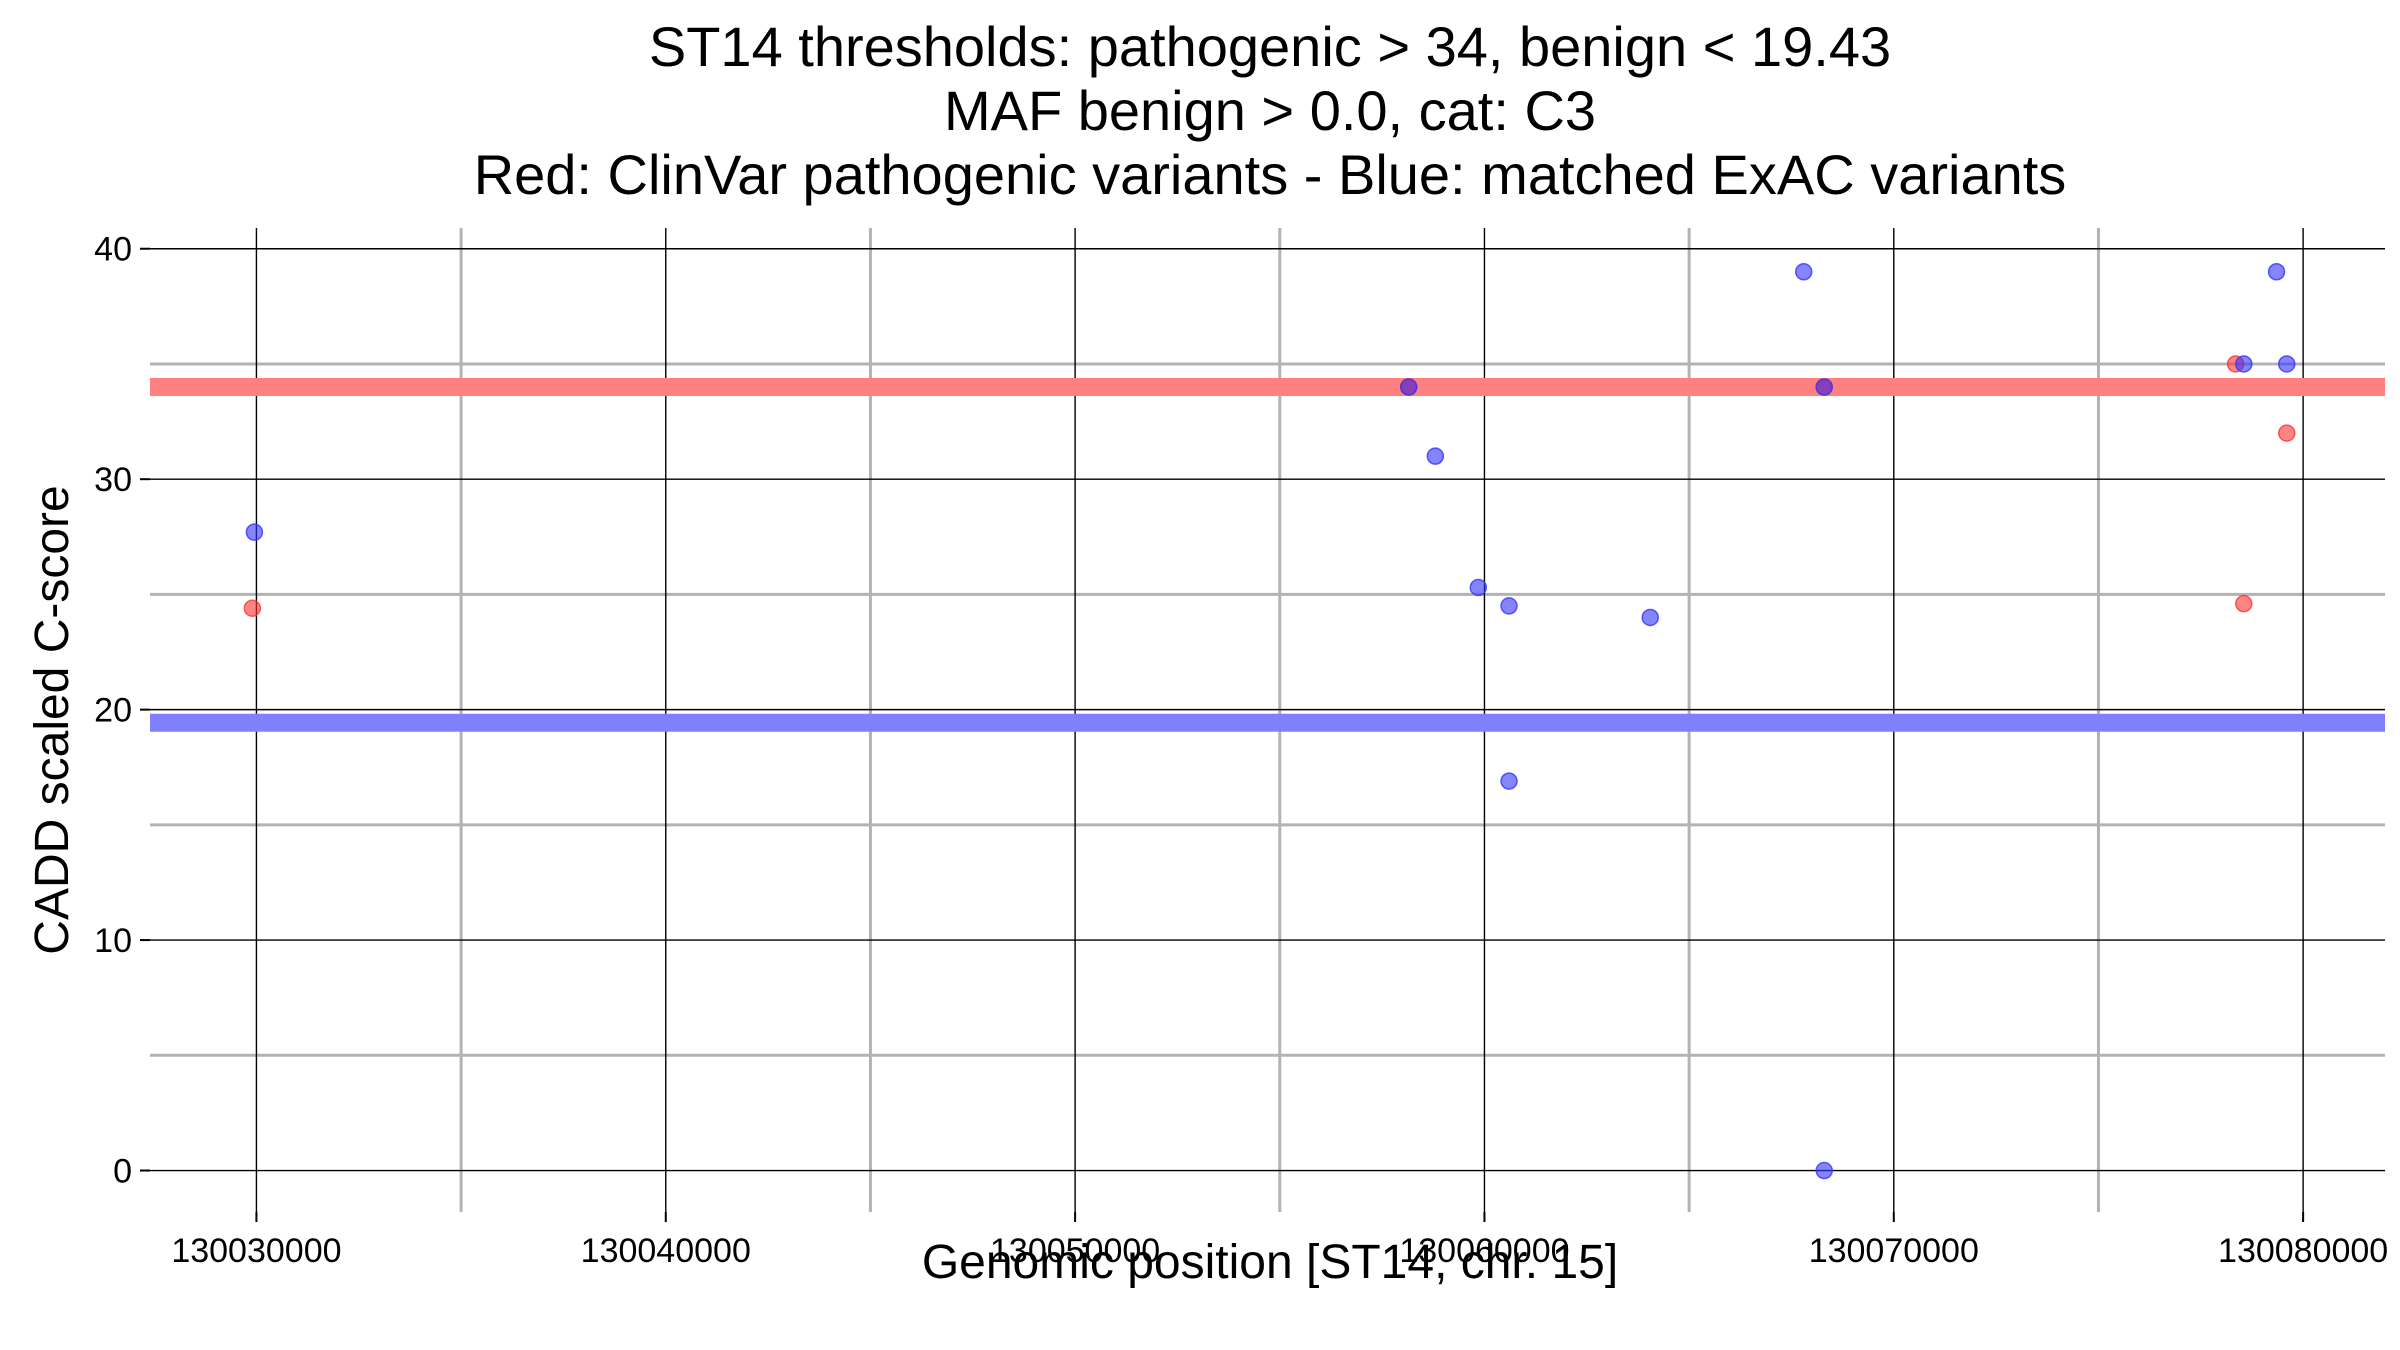 The height and width of the screenshot is (1350, 2400). Describe the element at coordinates (1075, 1251) in the screenshot. I see `x-tick-label: 130050000` at that location.